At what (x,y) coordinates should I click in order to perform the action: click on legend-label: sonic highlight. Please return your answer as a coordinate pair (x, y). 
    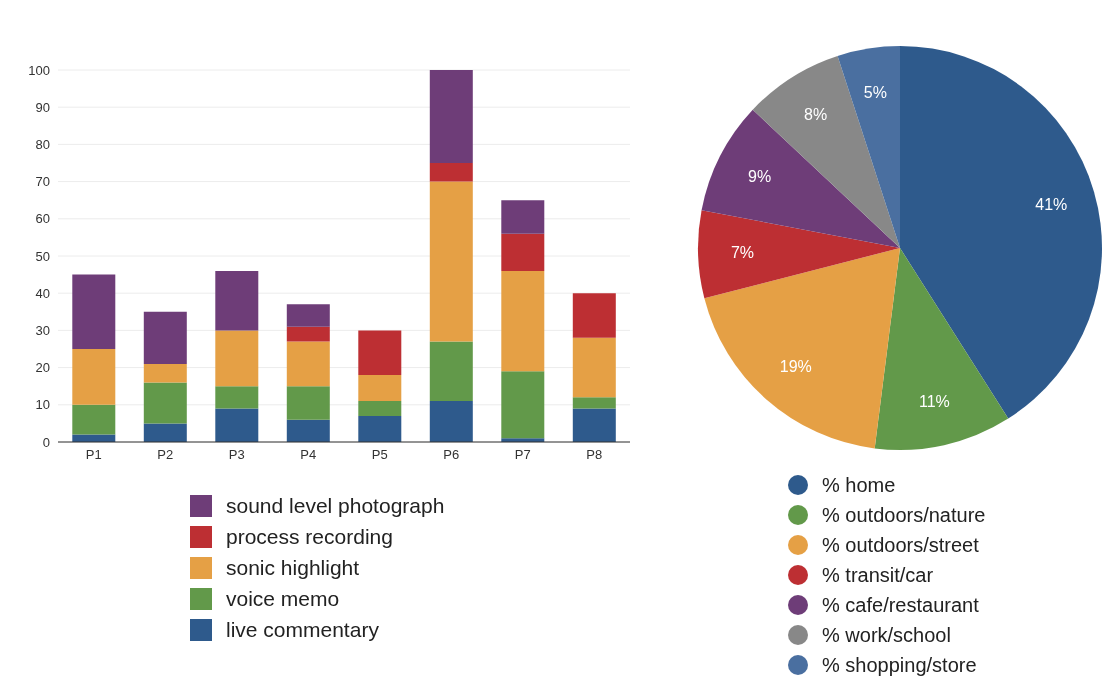
    Looking at the image, I should click on (293, 567).